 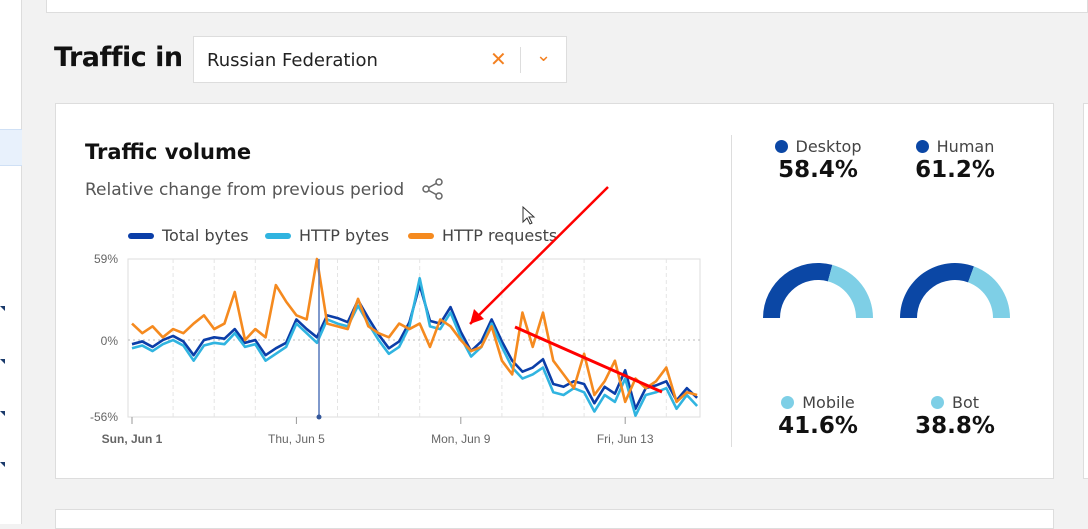 I want to click on series-line-http-bytes, so click(x=415, y=346).